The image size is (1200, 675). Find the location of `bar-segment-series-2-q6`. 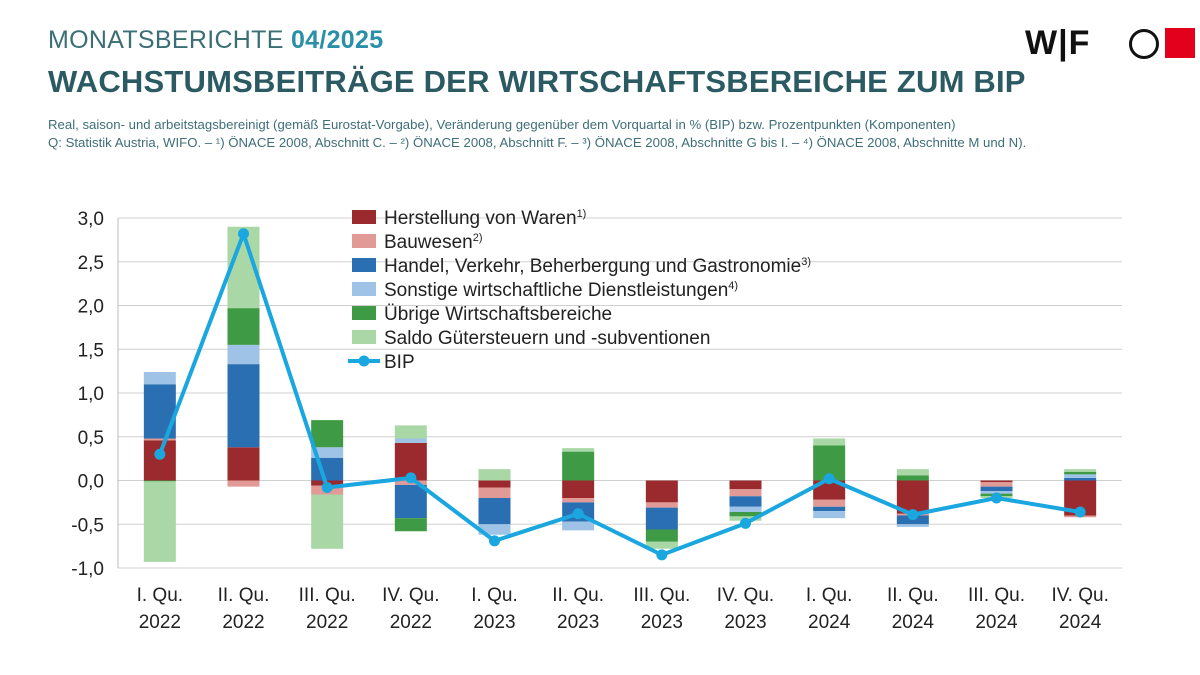

bar-segment-series-2-q6 is located at coordinates (661, 518).